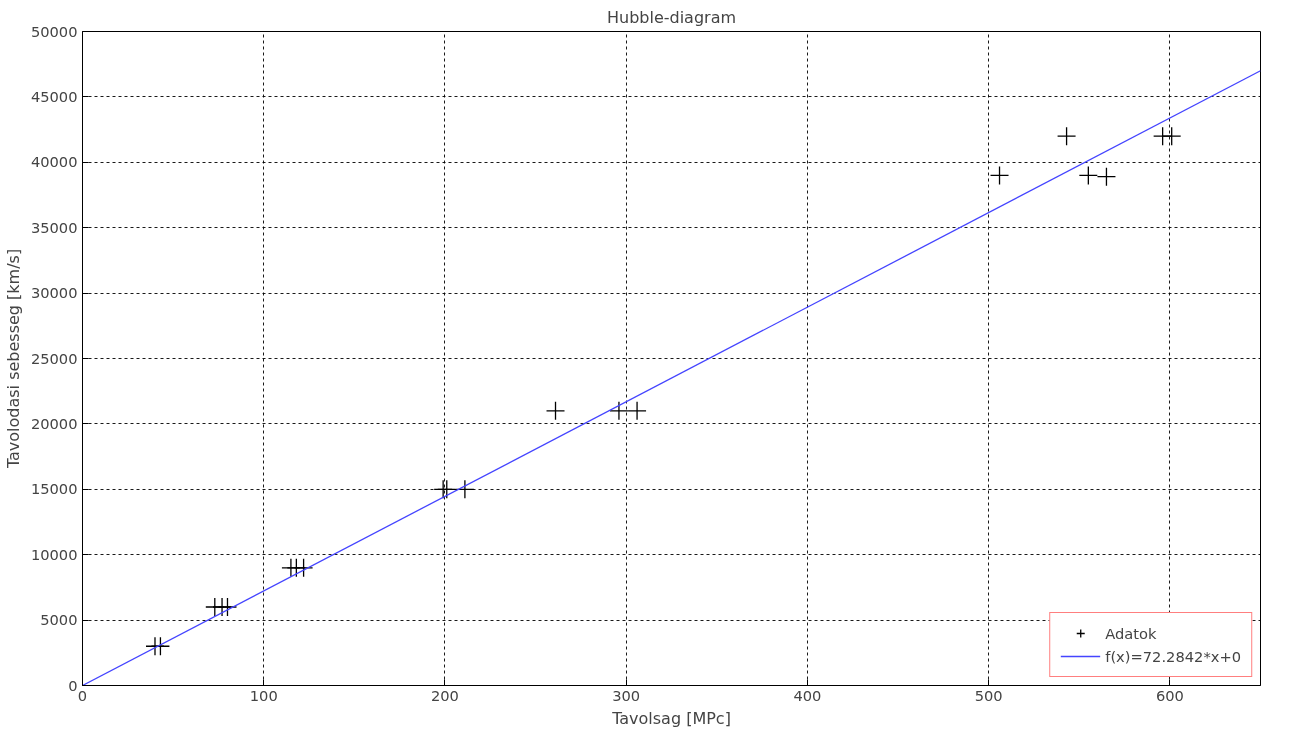 Image resolution: width=1290 pixels, height=738 pixels. Describe the element at coordinates (1173, 656) in the screenshot. I see `legend-label: f(x)=72.2842*x+0` at that location.